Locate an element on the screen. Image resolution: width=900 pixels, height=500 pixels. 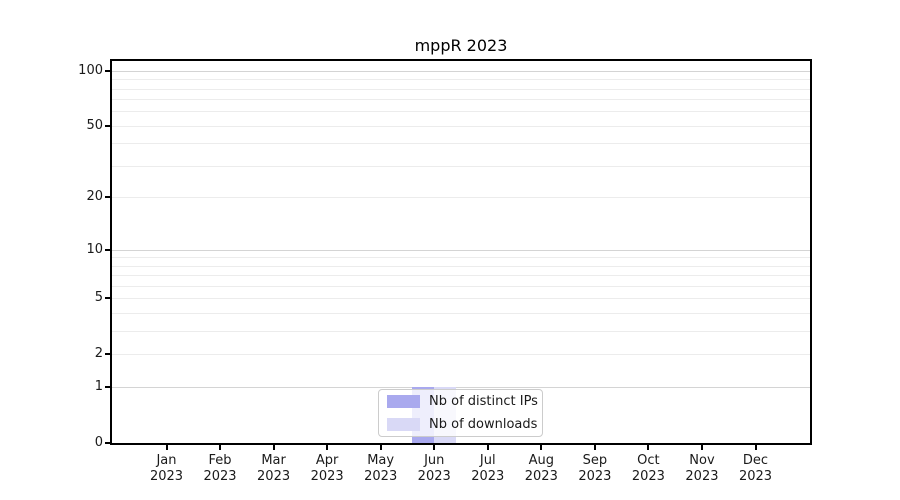
legend-swatch-downloads is located at coordinates (403, 424).